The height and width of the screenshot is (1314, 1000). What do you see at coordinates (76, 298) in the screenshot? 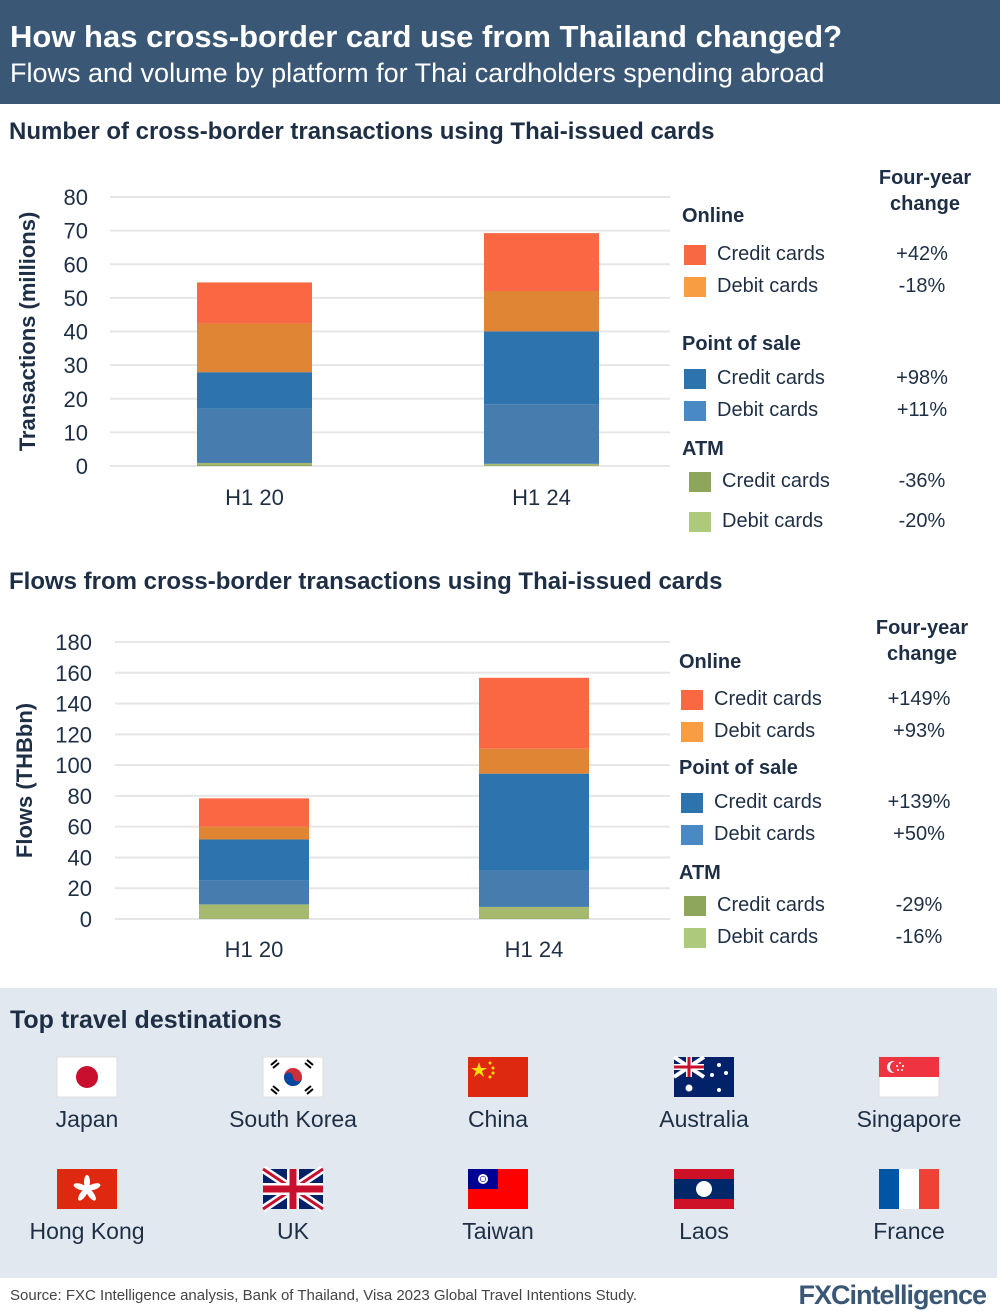
I see `y-tick-label: 50` at bounding box center [76, 298].